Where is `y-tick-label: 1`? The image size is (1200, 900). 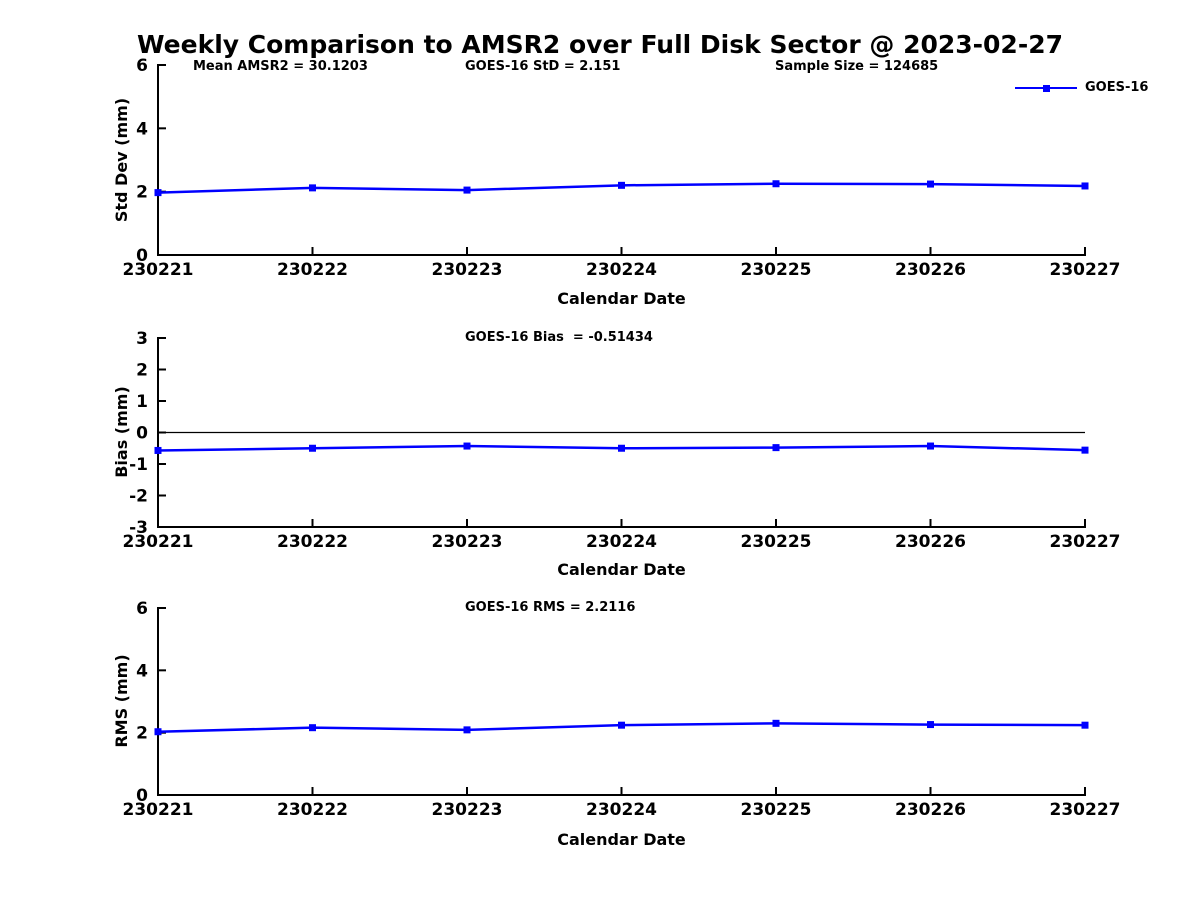
y-tick-label: 1 is located at coordinates (142, 402).